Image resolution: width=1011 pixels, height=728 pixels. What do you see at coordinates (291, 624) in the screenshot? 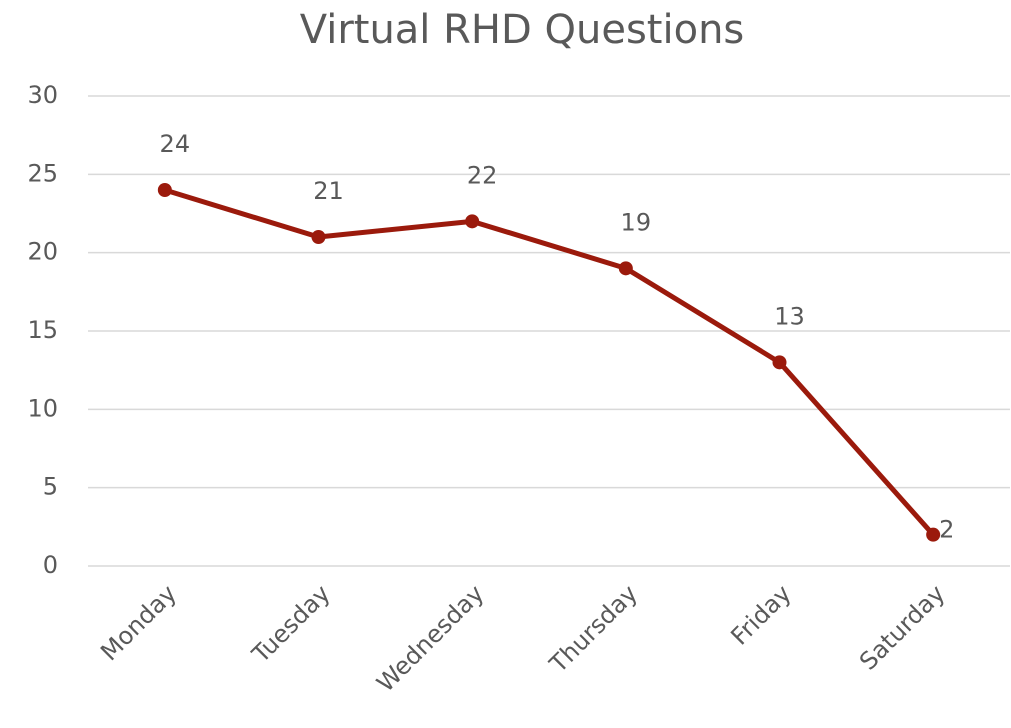
I see `x-tick-label: Tuesday` at bounding box center [291, 624].